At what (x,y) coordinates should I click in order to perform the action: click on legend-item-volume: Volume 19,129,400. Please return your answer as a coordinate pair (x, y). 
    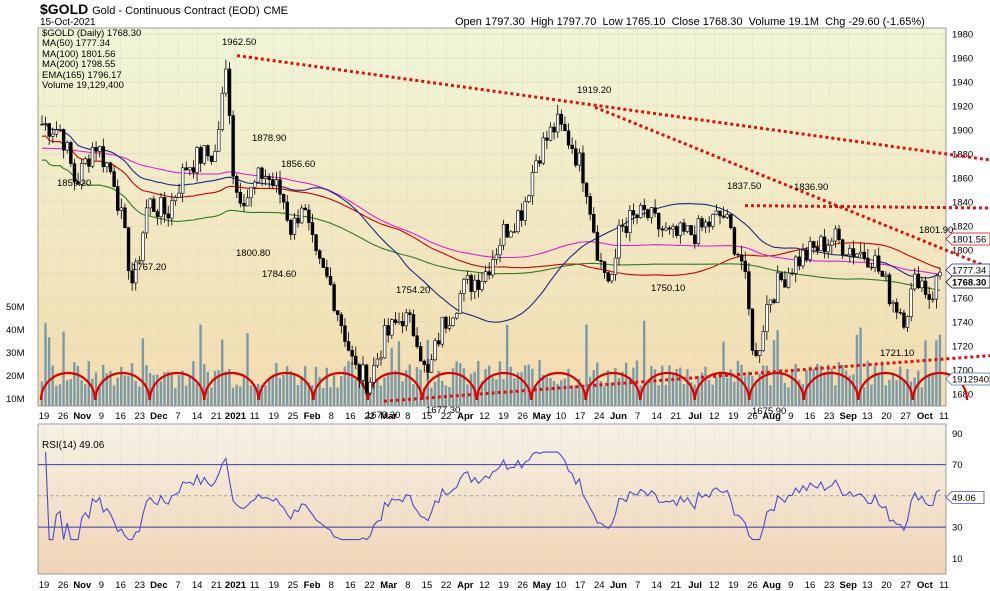
    Looking at the image, I should click on (83, 86).